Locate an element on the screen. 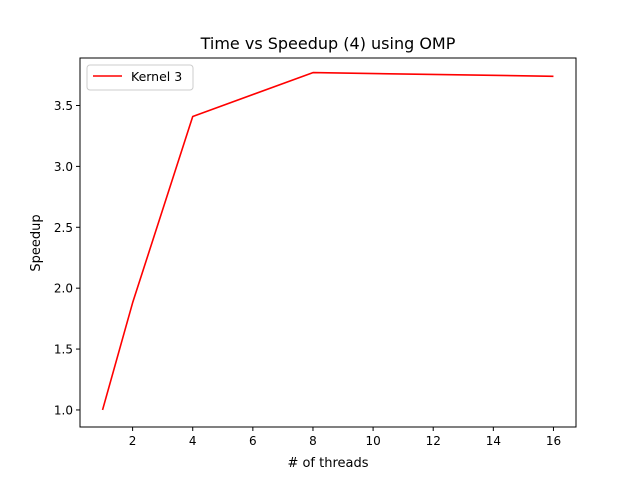 The height and width of the screenshot is (480, 640). y-axis-label: Speedup is located at coordinates (36, 242).